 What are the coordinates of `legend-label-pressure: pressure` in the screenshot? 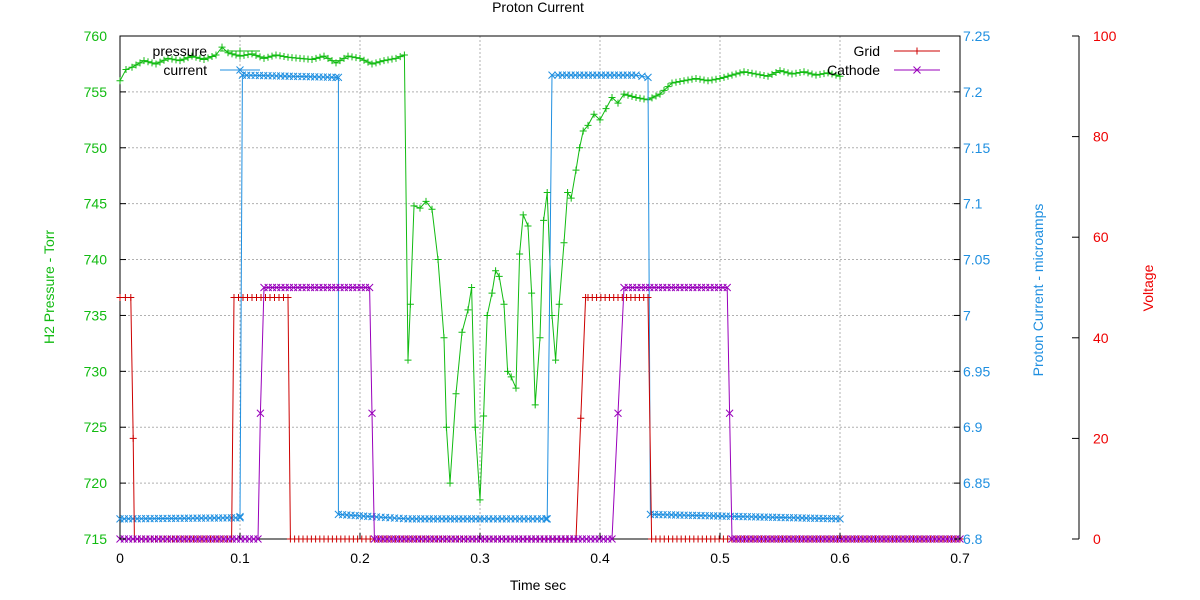 It's located at (180, 51).